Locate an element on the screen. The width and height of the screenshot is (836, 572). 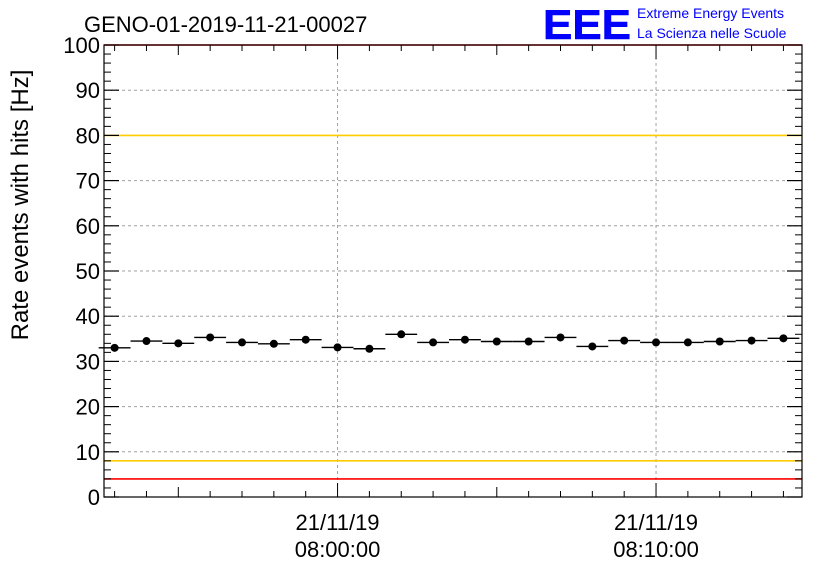
logo-line-2: La Scienza nelle Scuole is located at coordinates (712, 33).